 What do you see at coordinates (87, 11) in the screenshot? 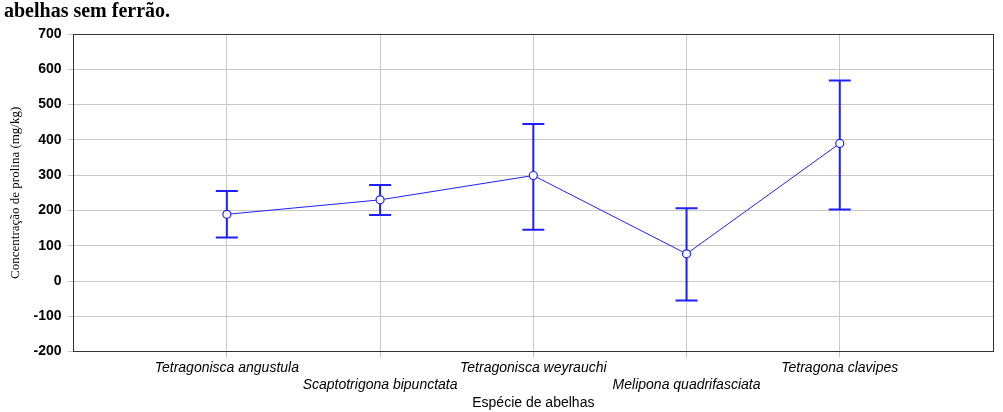
I see `chart-title: abelhas sem ferrão.` at bounding box center [87, 11].